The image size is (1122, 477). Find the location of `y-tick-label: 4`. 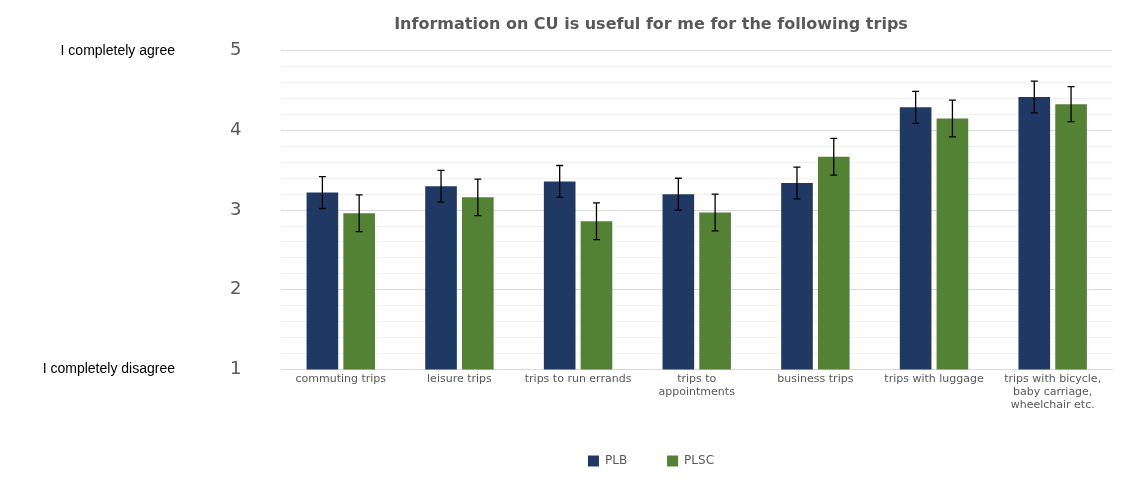

y-tick-label: 4 is located at coordinates (236, 129).